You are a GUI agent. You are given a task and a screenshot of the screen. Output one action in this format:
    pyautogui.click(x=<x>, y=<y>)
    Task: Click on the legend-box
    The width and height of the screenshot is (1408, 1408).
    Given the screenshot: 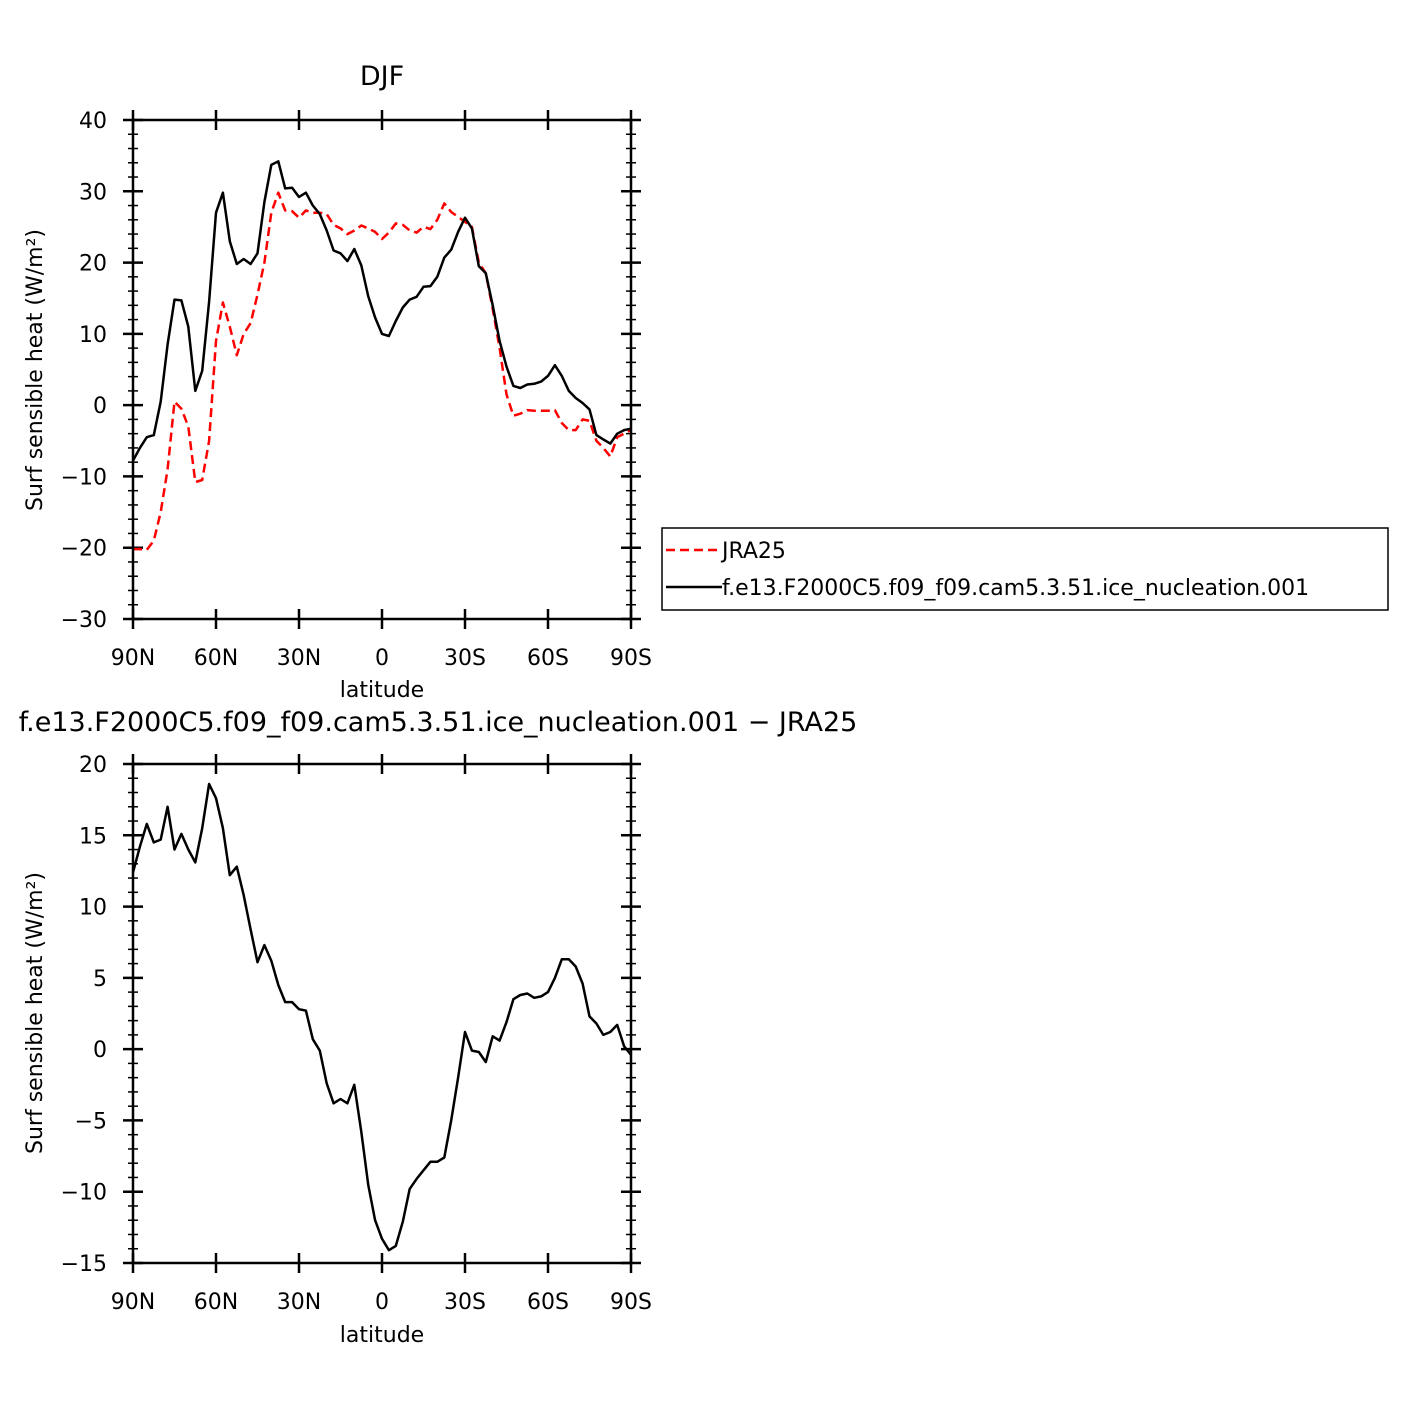 What is the action you would take?
    pyautogui.click(x=1025, y=569)
    